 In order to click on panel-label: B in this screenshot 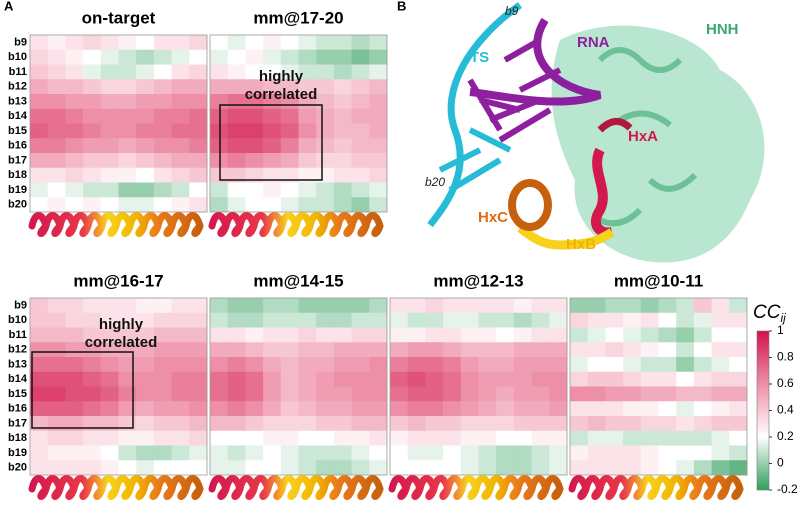, I will do `click(401, 6)`.